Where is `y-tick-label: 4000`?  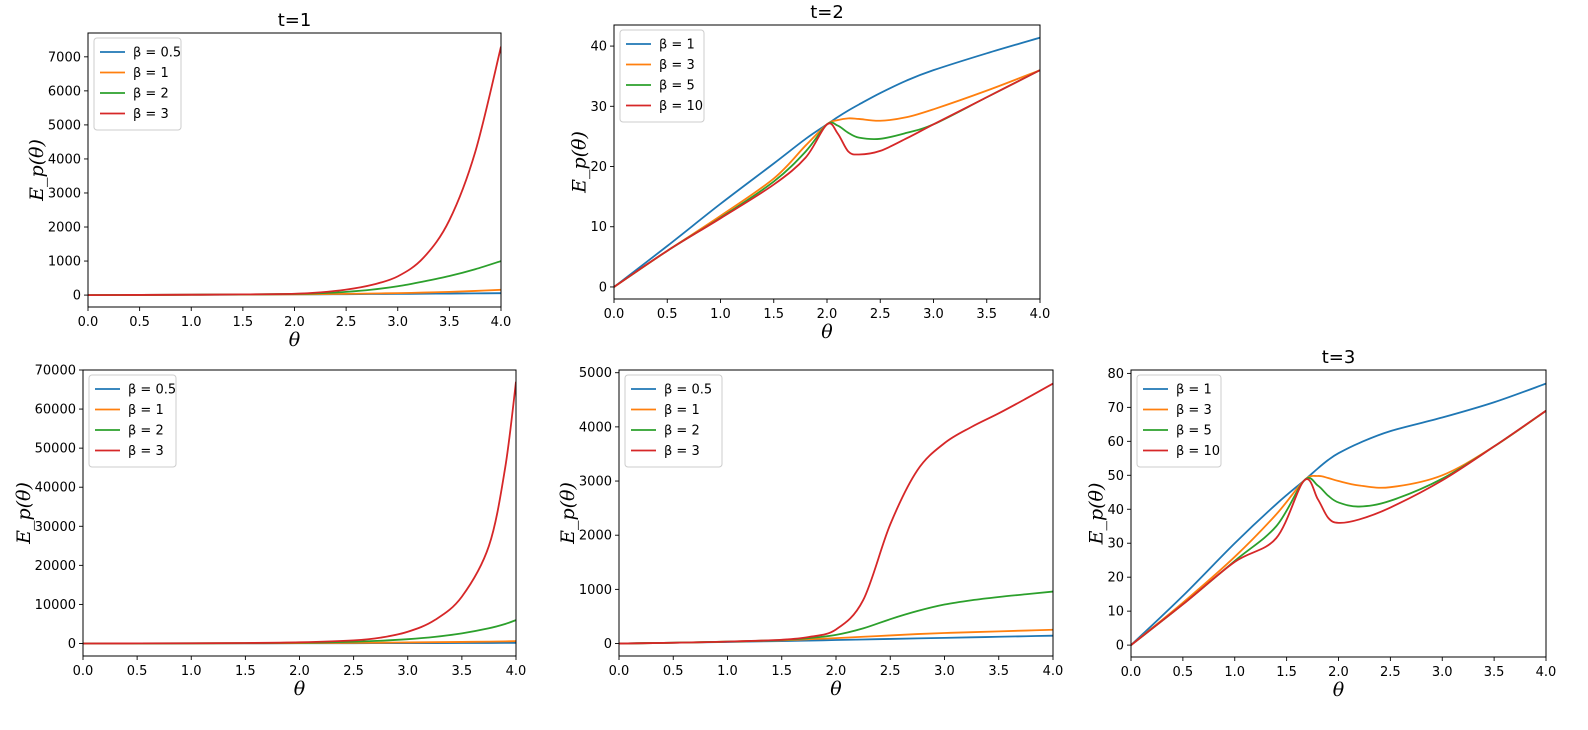 y-tick-label: 4000 is located at coordinates (64, 159).